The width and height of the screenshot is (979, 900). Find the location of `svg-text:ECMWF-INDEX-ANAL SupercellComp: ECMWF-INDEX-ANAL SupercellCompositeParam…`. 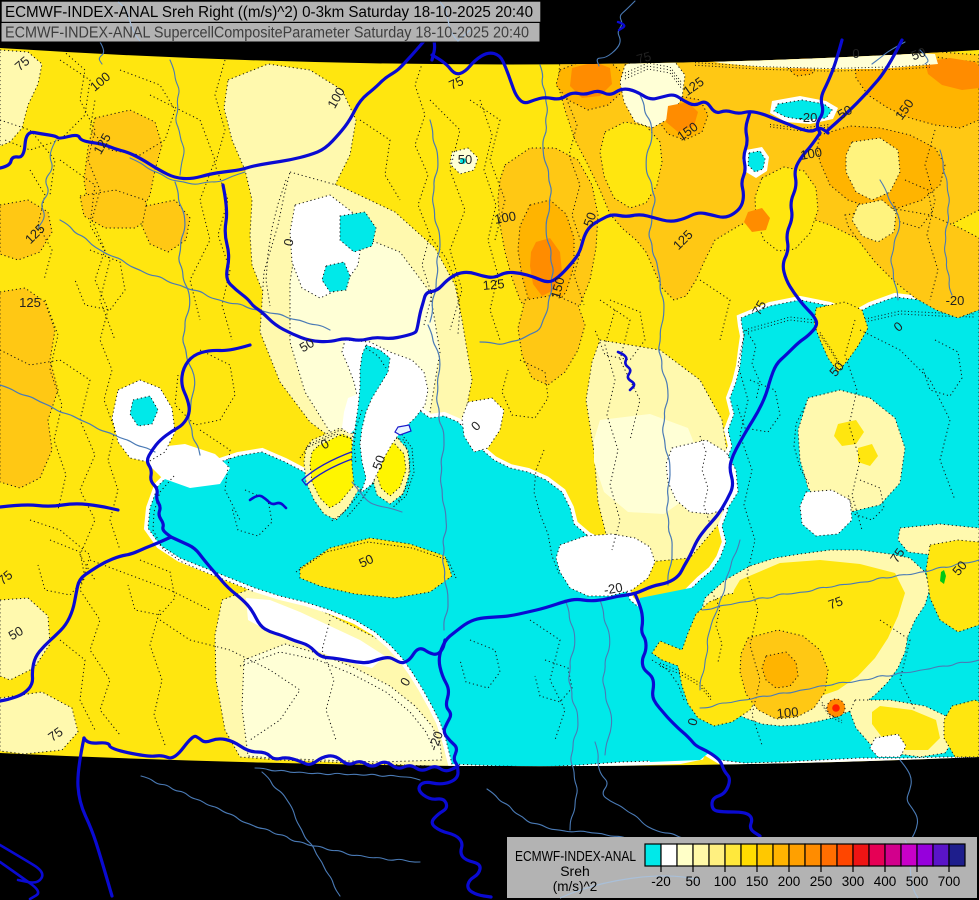

svg-text:ECMWF-INDEX-ANAL SupercellComp: ECMWF-INDEX-ANAL SupercellCompositeParam… is located at coordinates (267, 33).